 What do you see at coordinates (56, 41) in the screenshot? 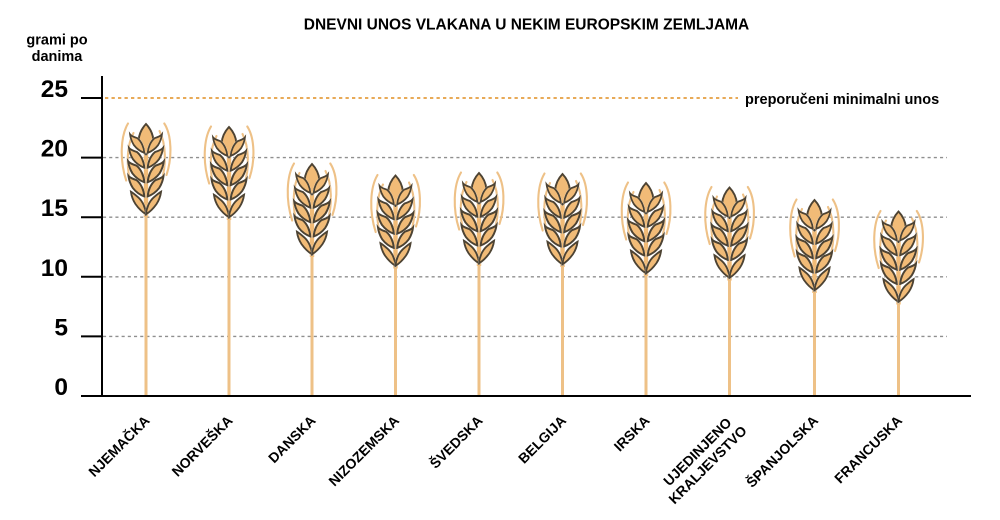
I see `svg-text: grami po` at bounding box center [56, 41].